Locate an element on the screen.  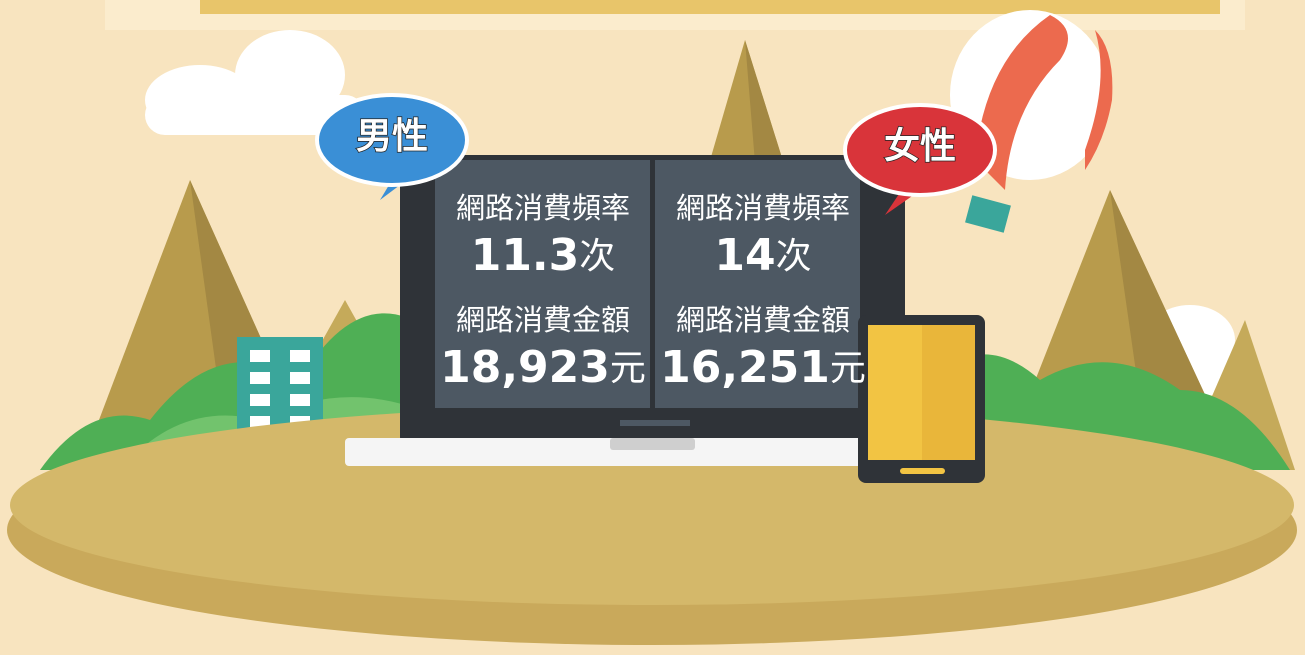
gender-label: 女性 is located at coordinates (920, 146).